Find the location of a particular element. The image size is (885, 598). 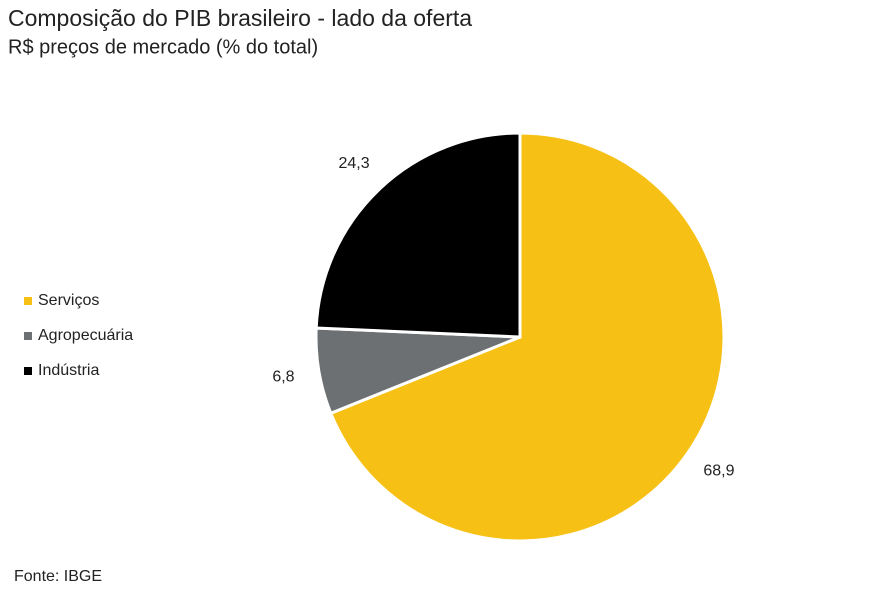

pie-slice is located at coordinates (418, 235).